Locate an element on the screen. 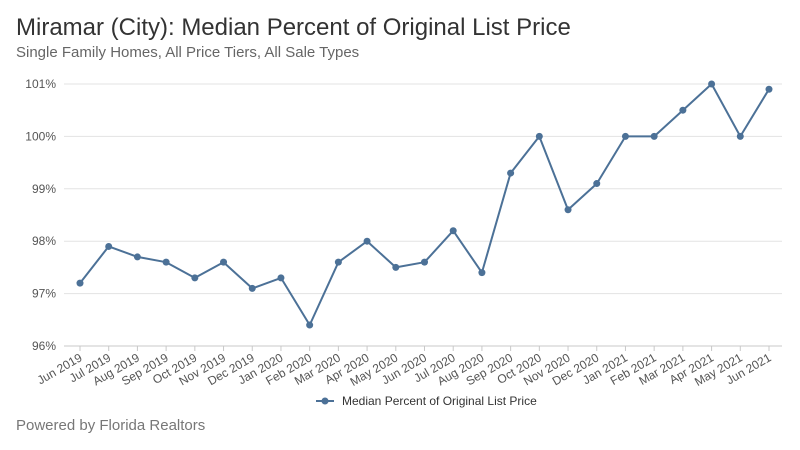  legend-swatch-marker is located at coordinates (325, 401).